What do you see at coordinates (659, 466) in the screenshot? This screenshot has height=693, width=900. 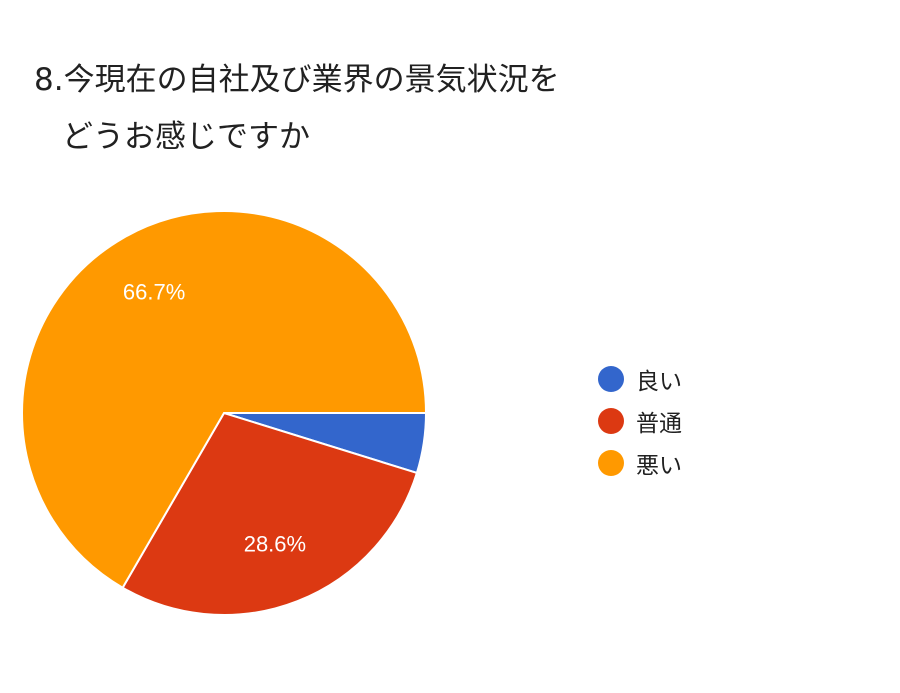 I see `legend-label-bad: 悪い` at bounding box center [659, 466].